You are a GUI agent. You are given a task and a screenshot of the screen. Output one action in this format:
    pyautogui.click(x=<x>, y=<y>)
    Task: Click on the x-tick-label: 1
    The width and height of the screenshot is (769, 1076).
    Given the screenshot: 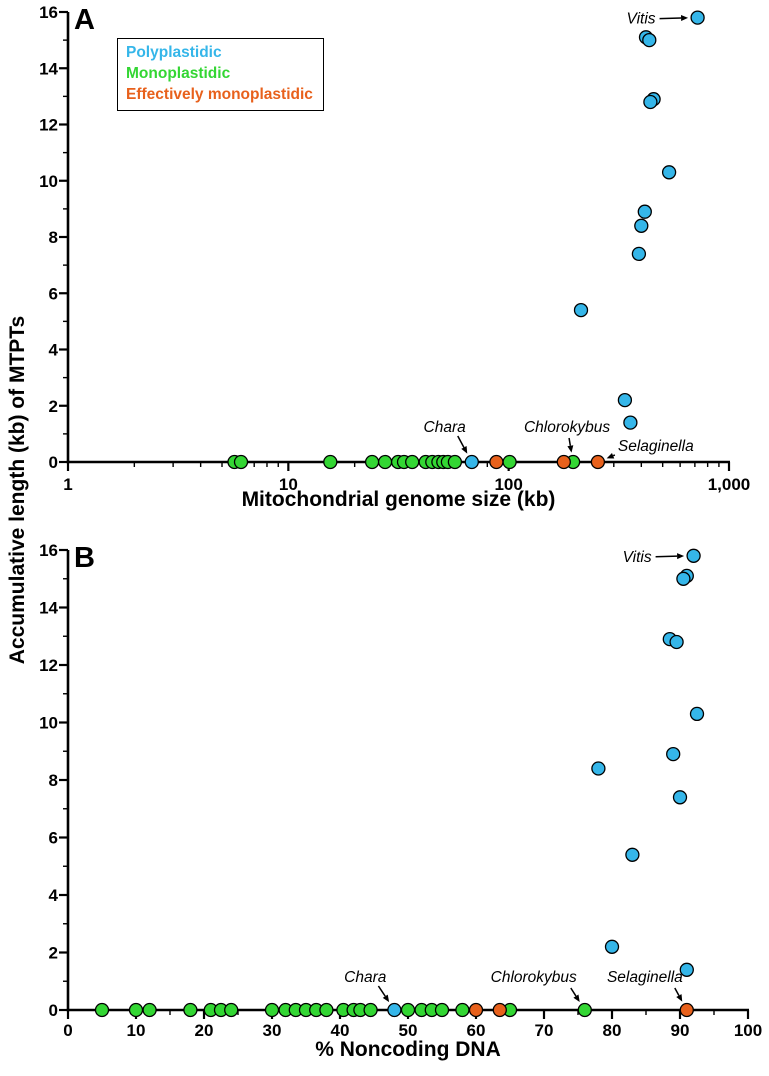 What is the action you would take?
    pyautogui.click(x=67, y=484)
    